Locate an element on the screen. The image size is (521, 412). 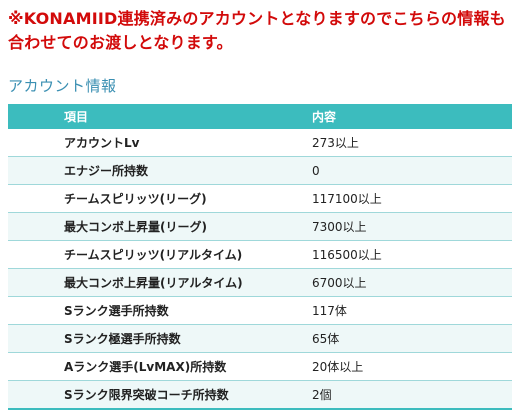
row-item-label: エナジー所持数 is located at coordinates (156, 170).